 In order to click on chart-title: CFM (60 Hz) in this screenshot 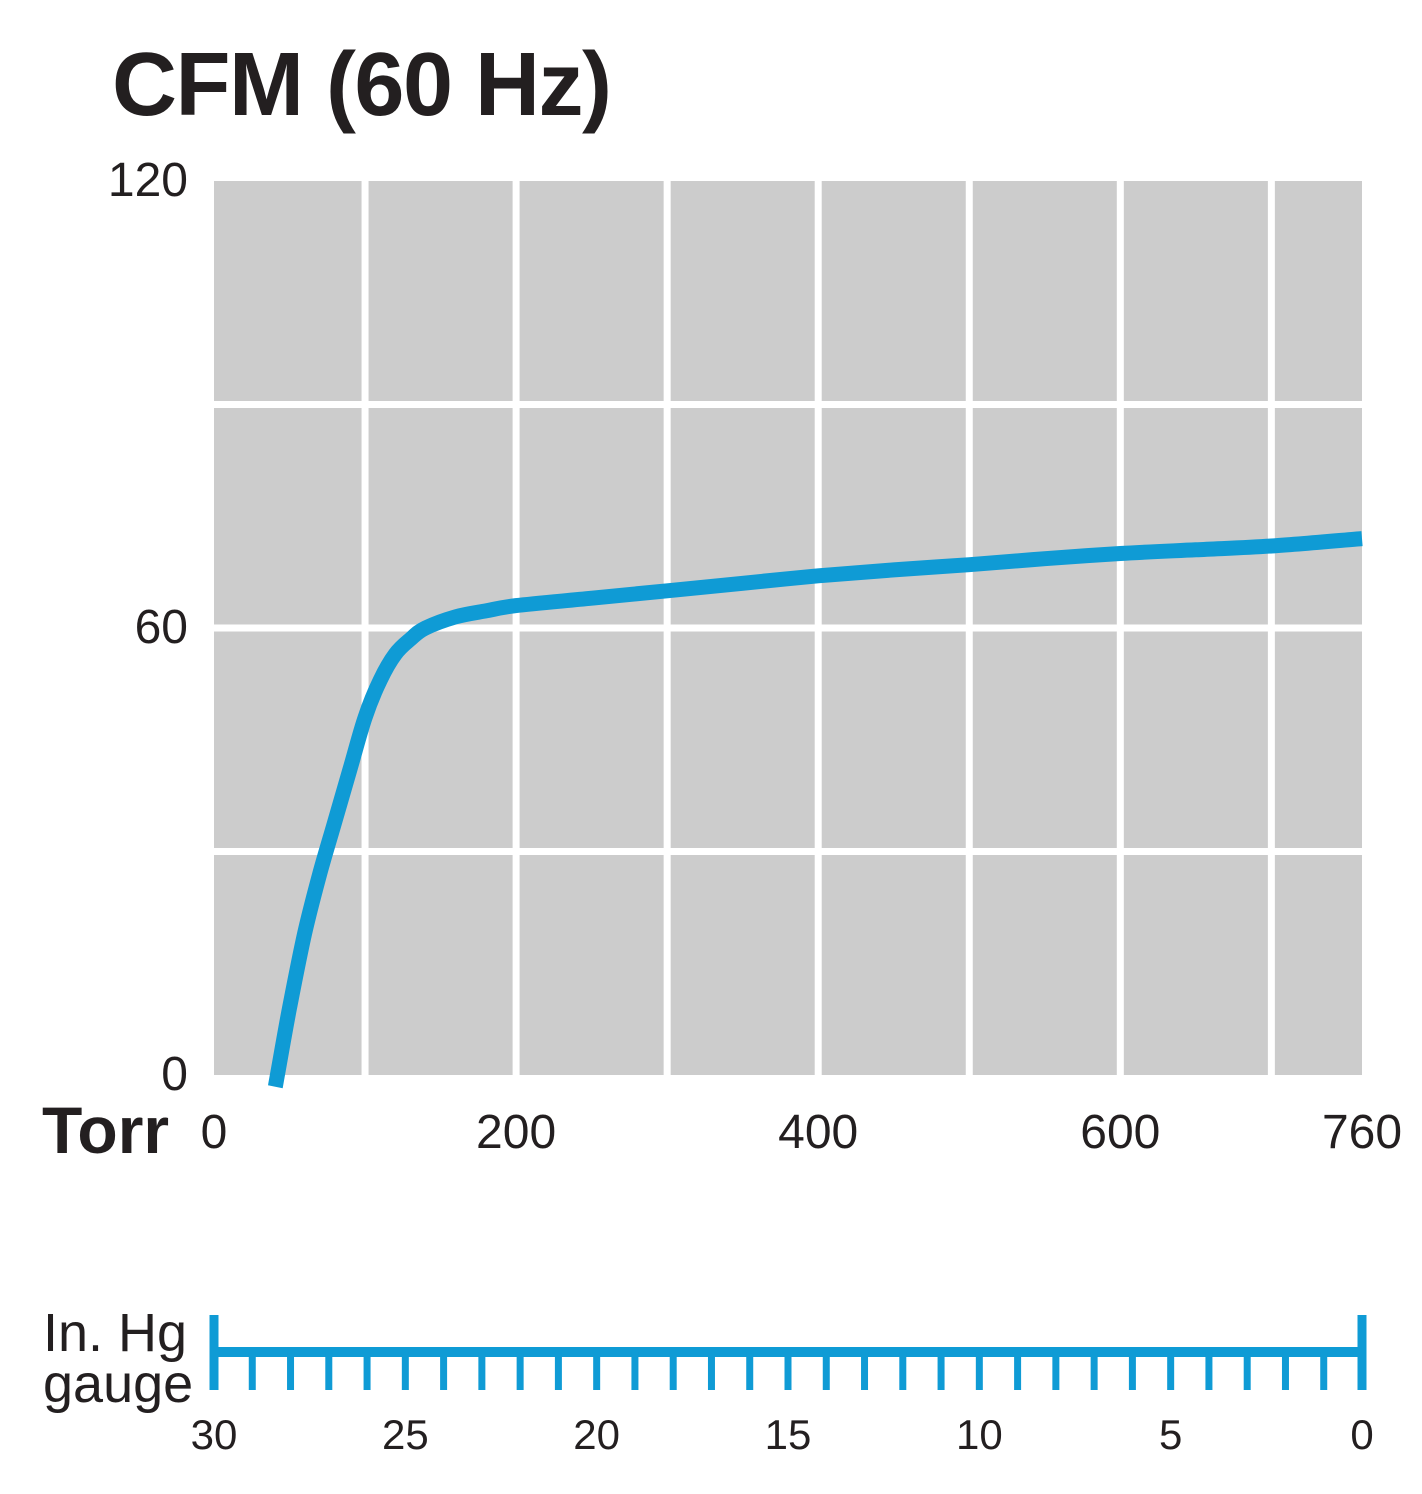, I will do `click(362, 85)`.